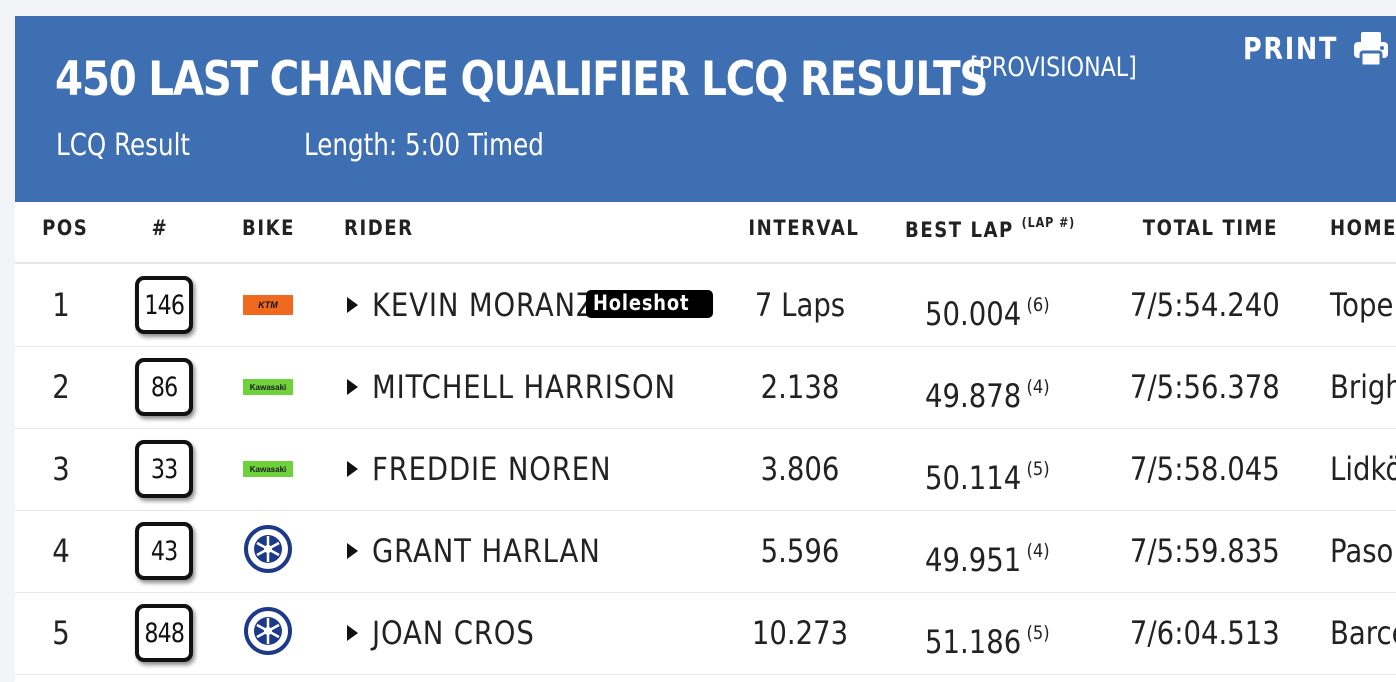 This screenshot has height=682, width=1396. I want to click on pos-cell: 3, so click(61, 469).